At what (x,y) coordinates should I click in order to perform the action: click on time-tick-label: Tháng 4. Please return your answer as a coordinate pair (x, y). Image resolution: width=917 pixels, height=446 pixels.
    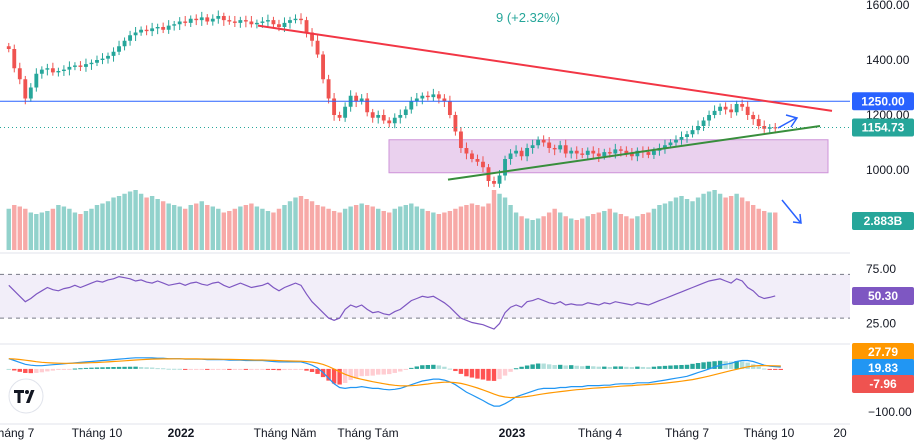
    Looking at the image, I should click on (600, 433).